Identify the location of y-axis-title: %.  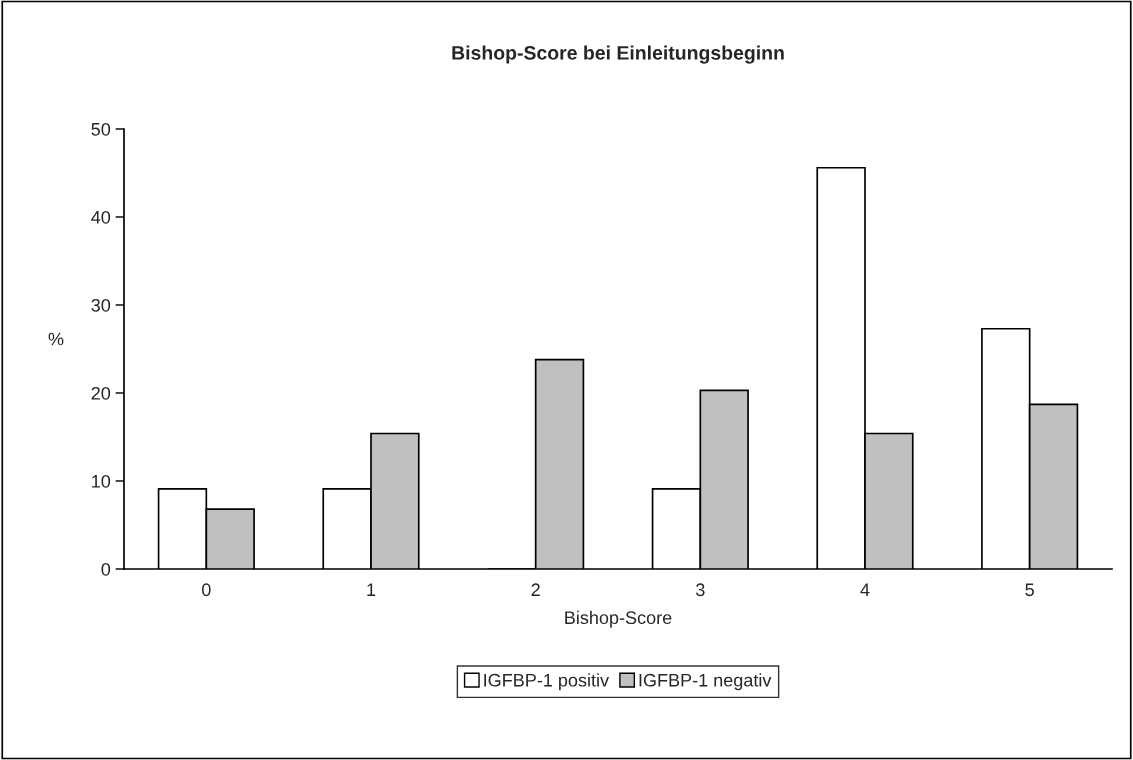
(56, 339).